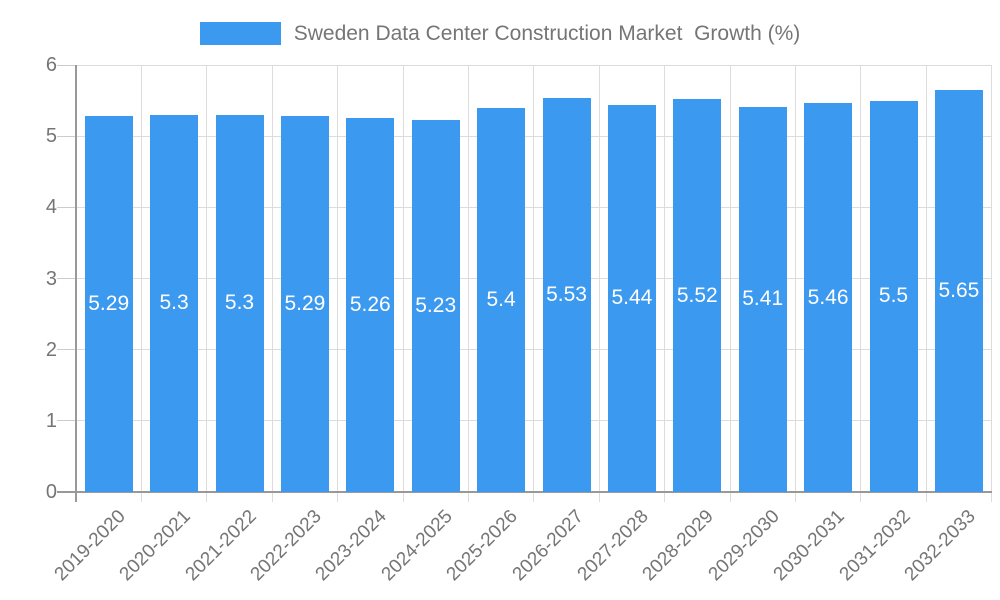 The width and height of the screenshot is (1000, 600). I want to click on y-axis-tick-label: 5, so click(51, 136).